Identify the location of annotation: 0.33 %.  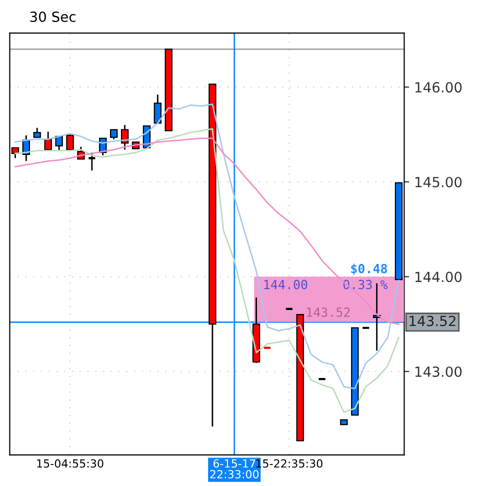
(365, 285).